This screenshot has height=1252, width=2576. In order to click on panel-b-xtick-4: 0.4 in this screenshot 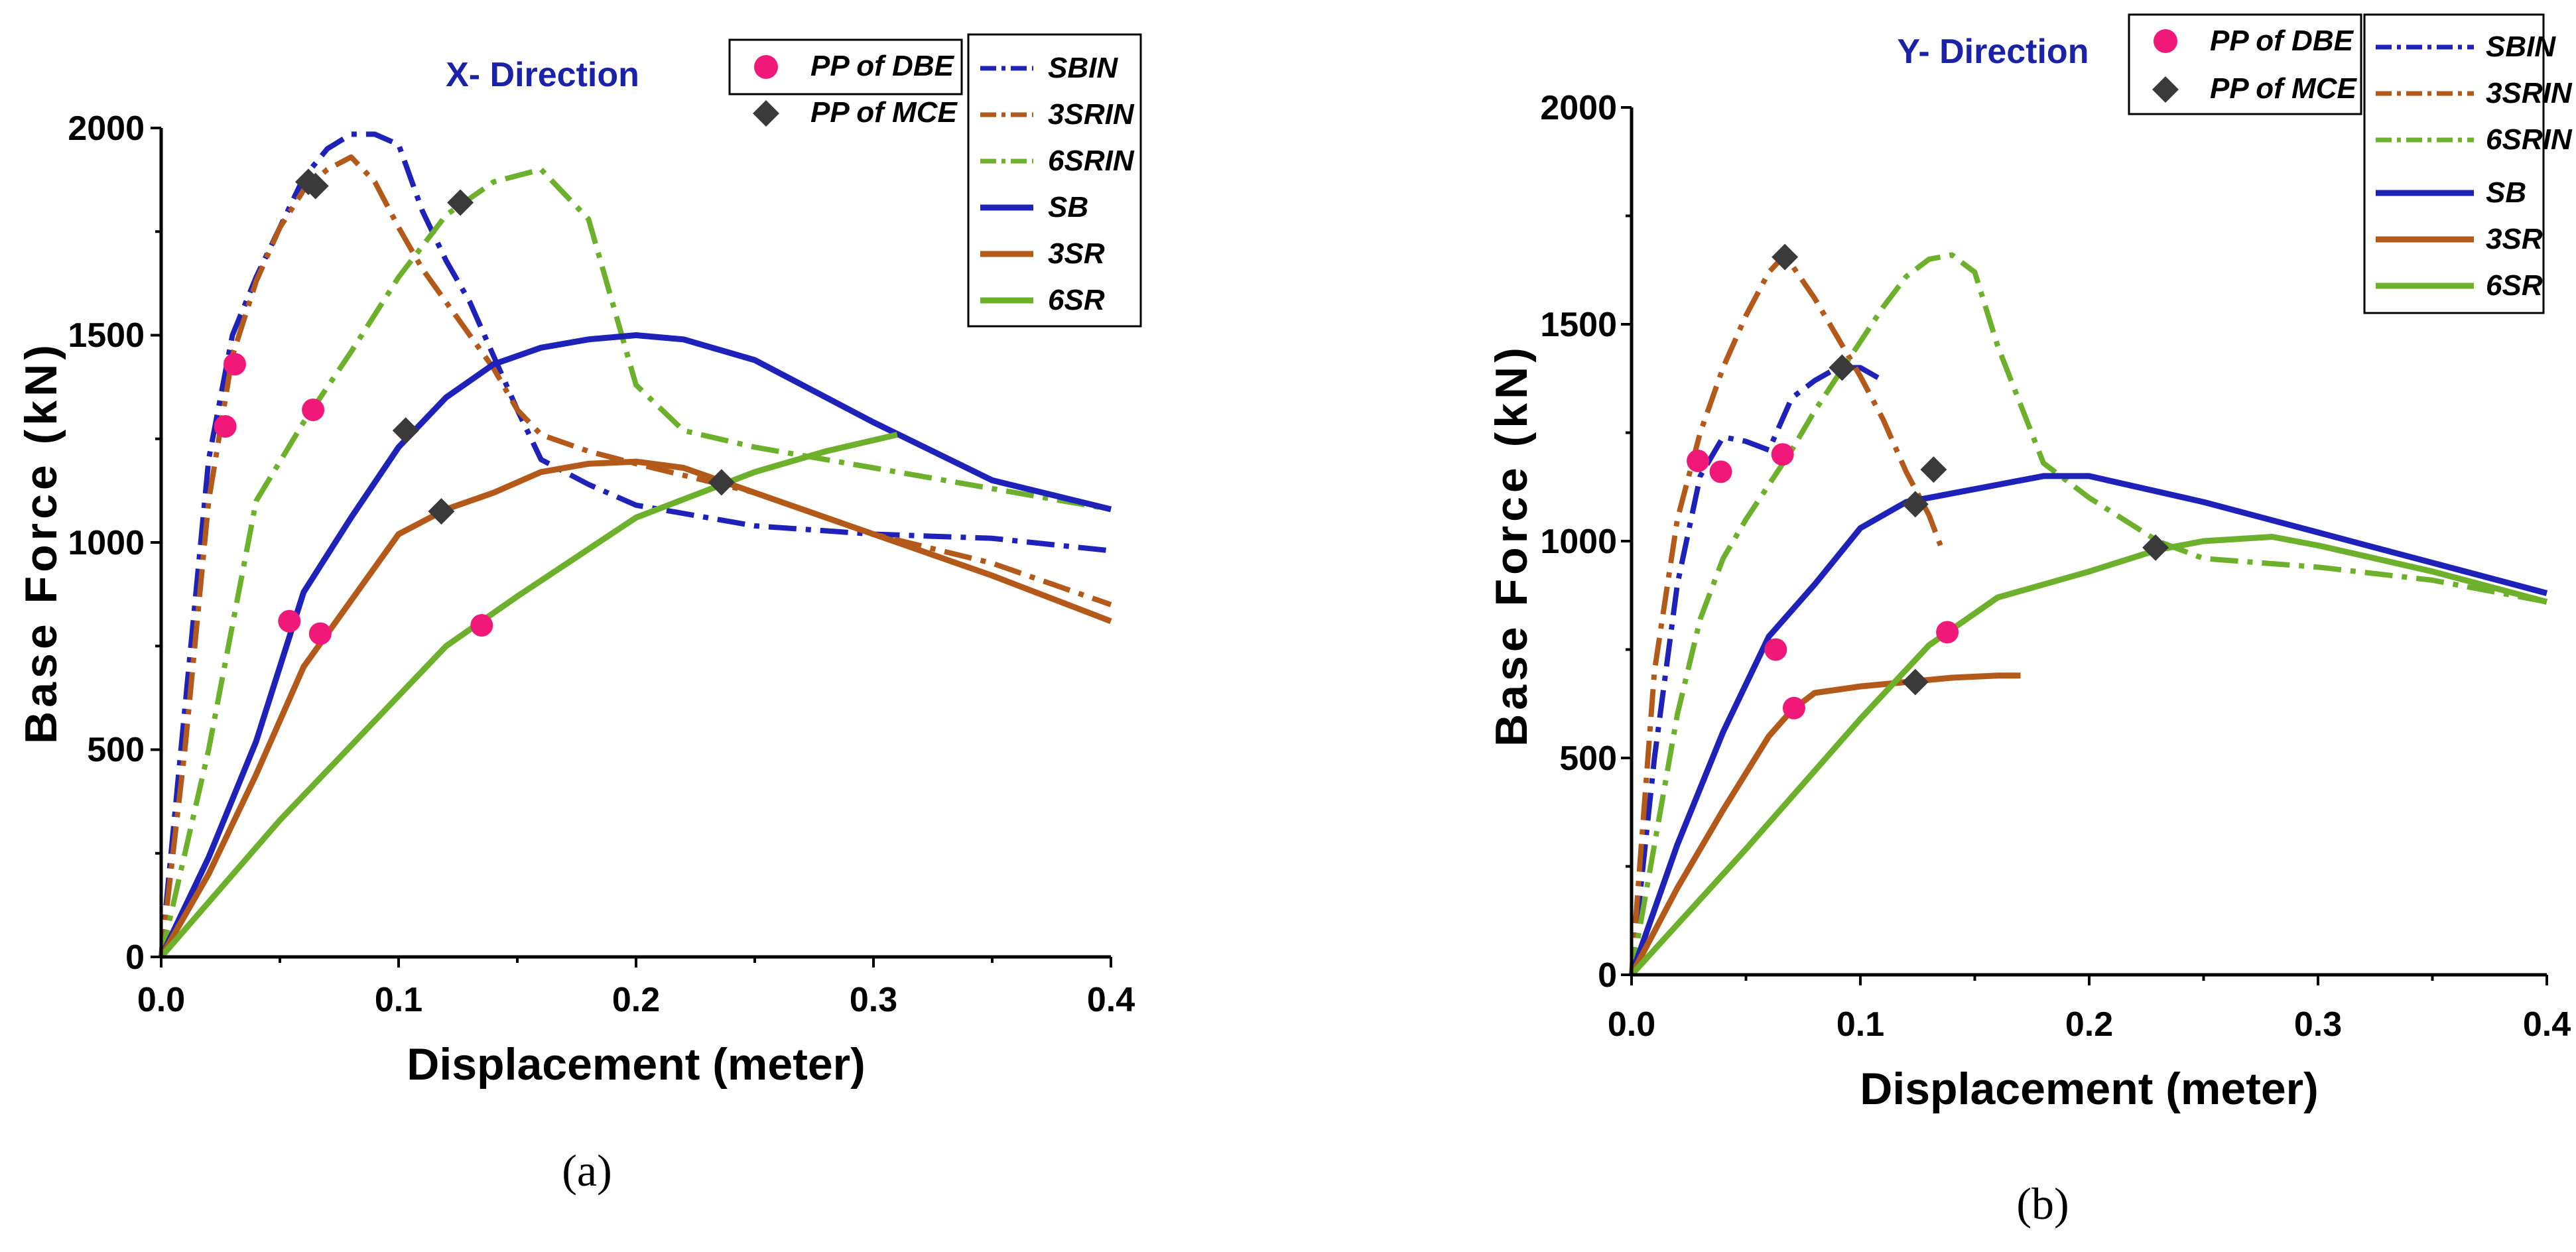, I will do `click(2547, 1024)`.